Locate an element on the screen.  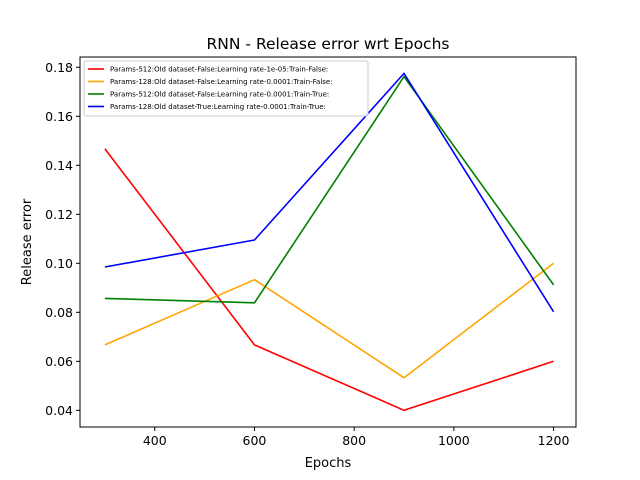
chart-title: RNN - Release error wrt Epochs is located at coordinates (328, 44).